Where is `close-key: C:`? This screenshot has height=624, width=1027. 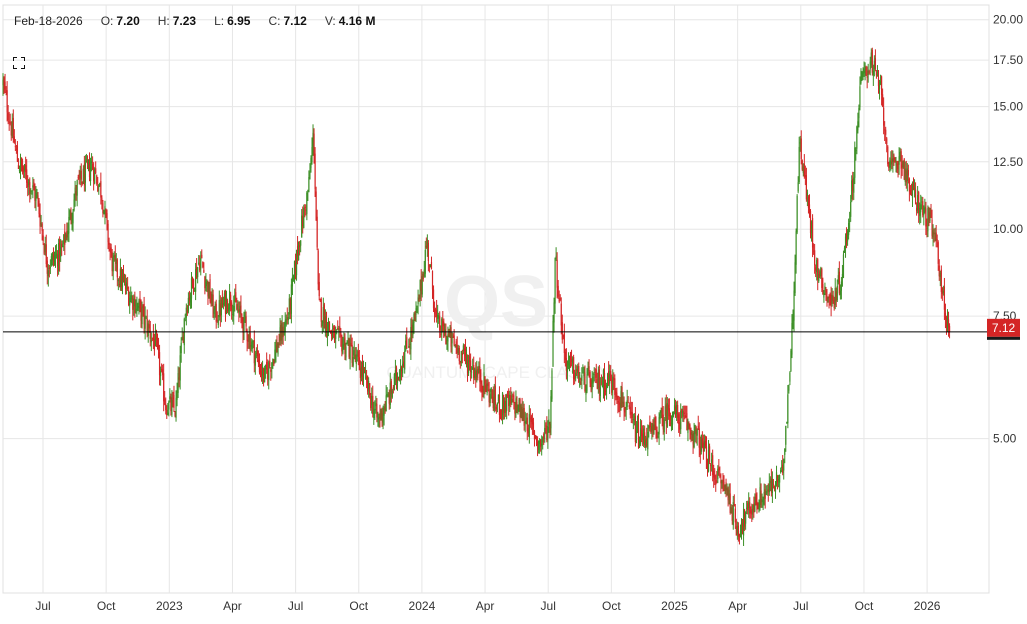
close-key: C: is located at coordinates (274, 21).